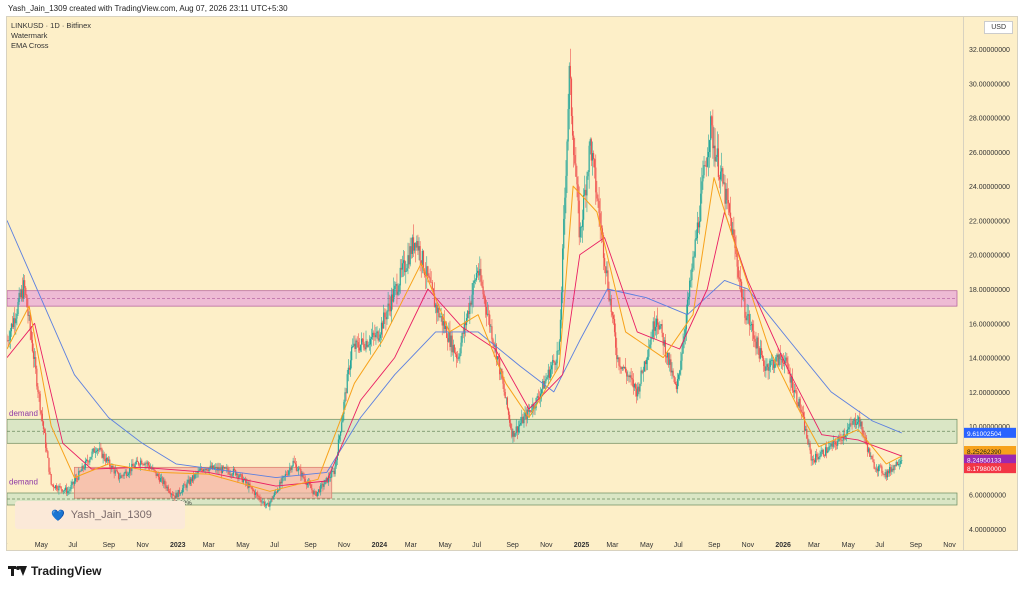  Describe the element at coordinates (989, 50) in the screenshot. I see `price-tick-label: 32.00000000` at that location.